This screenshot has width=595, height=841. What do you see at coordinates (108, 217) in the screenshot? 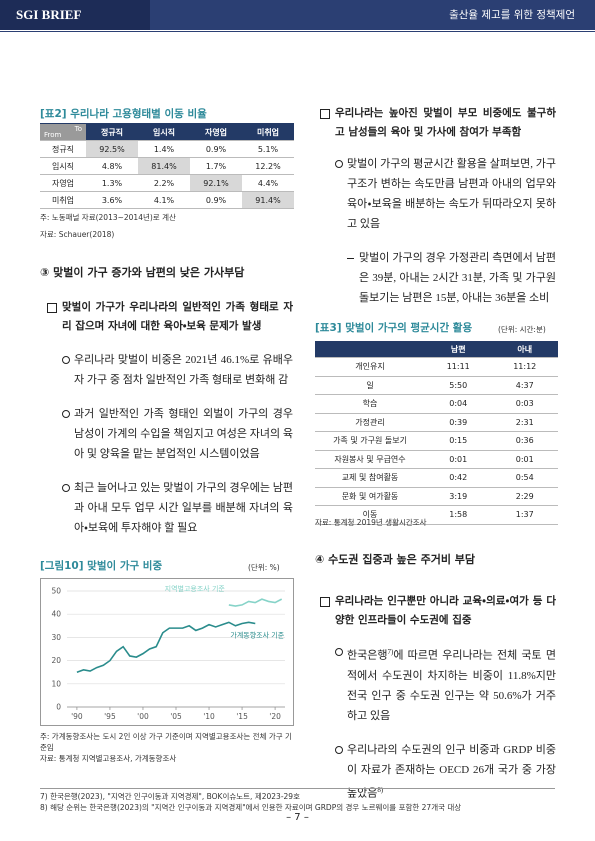
I see `note: 주: 노동패널 자료(2013~2014년)로 계산` at bounding box center [108, 217].